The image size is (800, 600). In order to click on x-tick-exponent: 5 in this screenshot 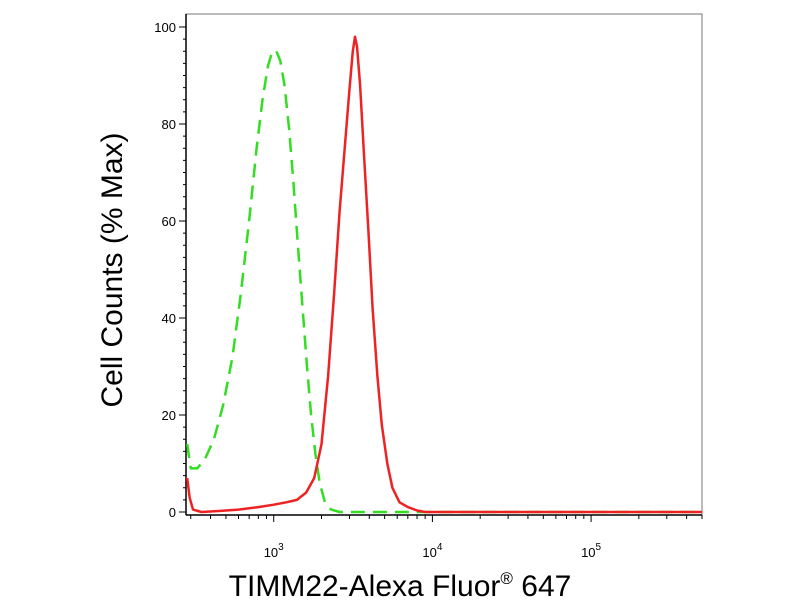, I will do `click(599, 547)`.